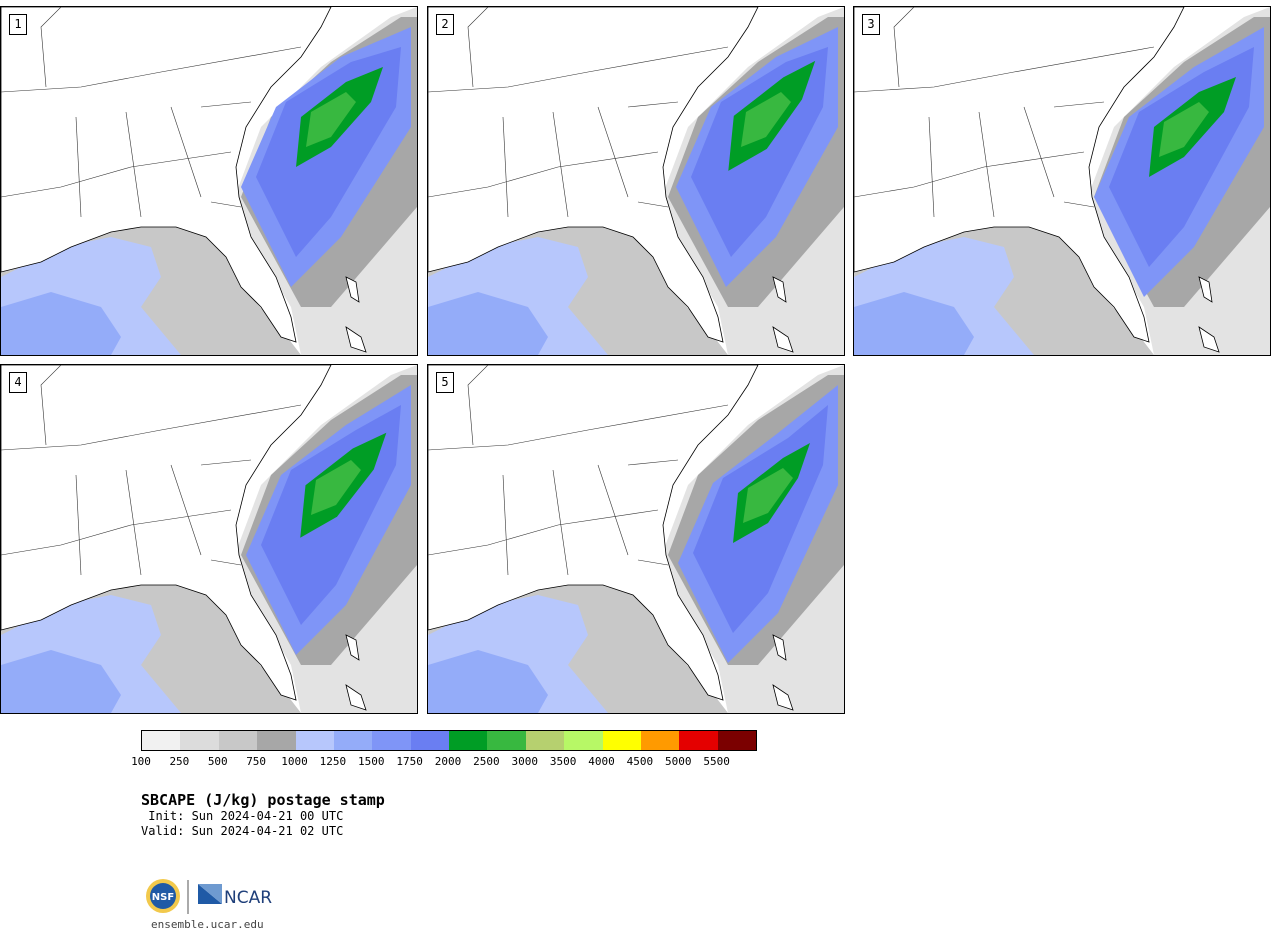 The height and width of the screenshot is (936, 1280). I want to click on colorbar-tick-label: 2500, so click(486, 761).